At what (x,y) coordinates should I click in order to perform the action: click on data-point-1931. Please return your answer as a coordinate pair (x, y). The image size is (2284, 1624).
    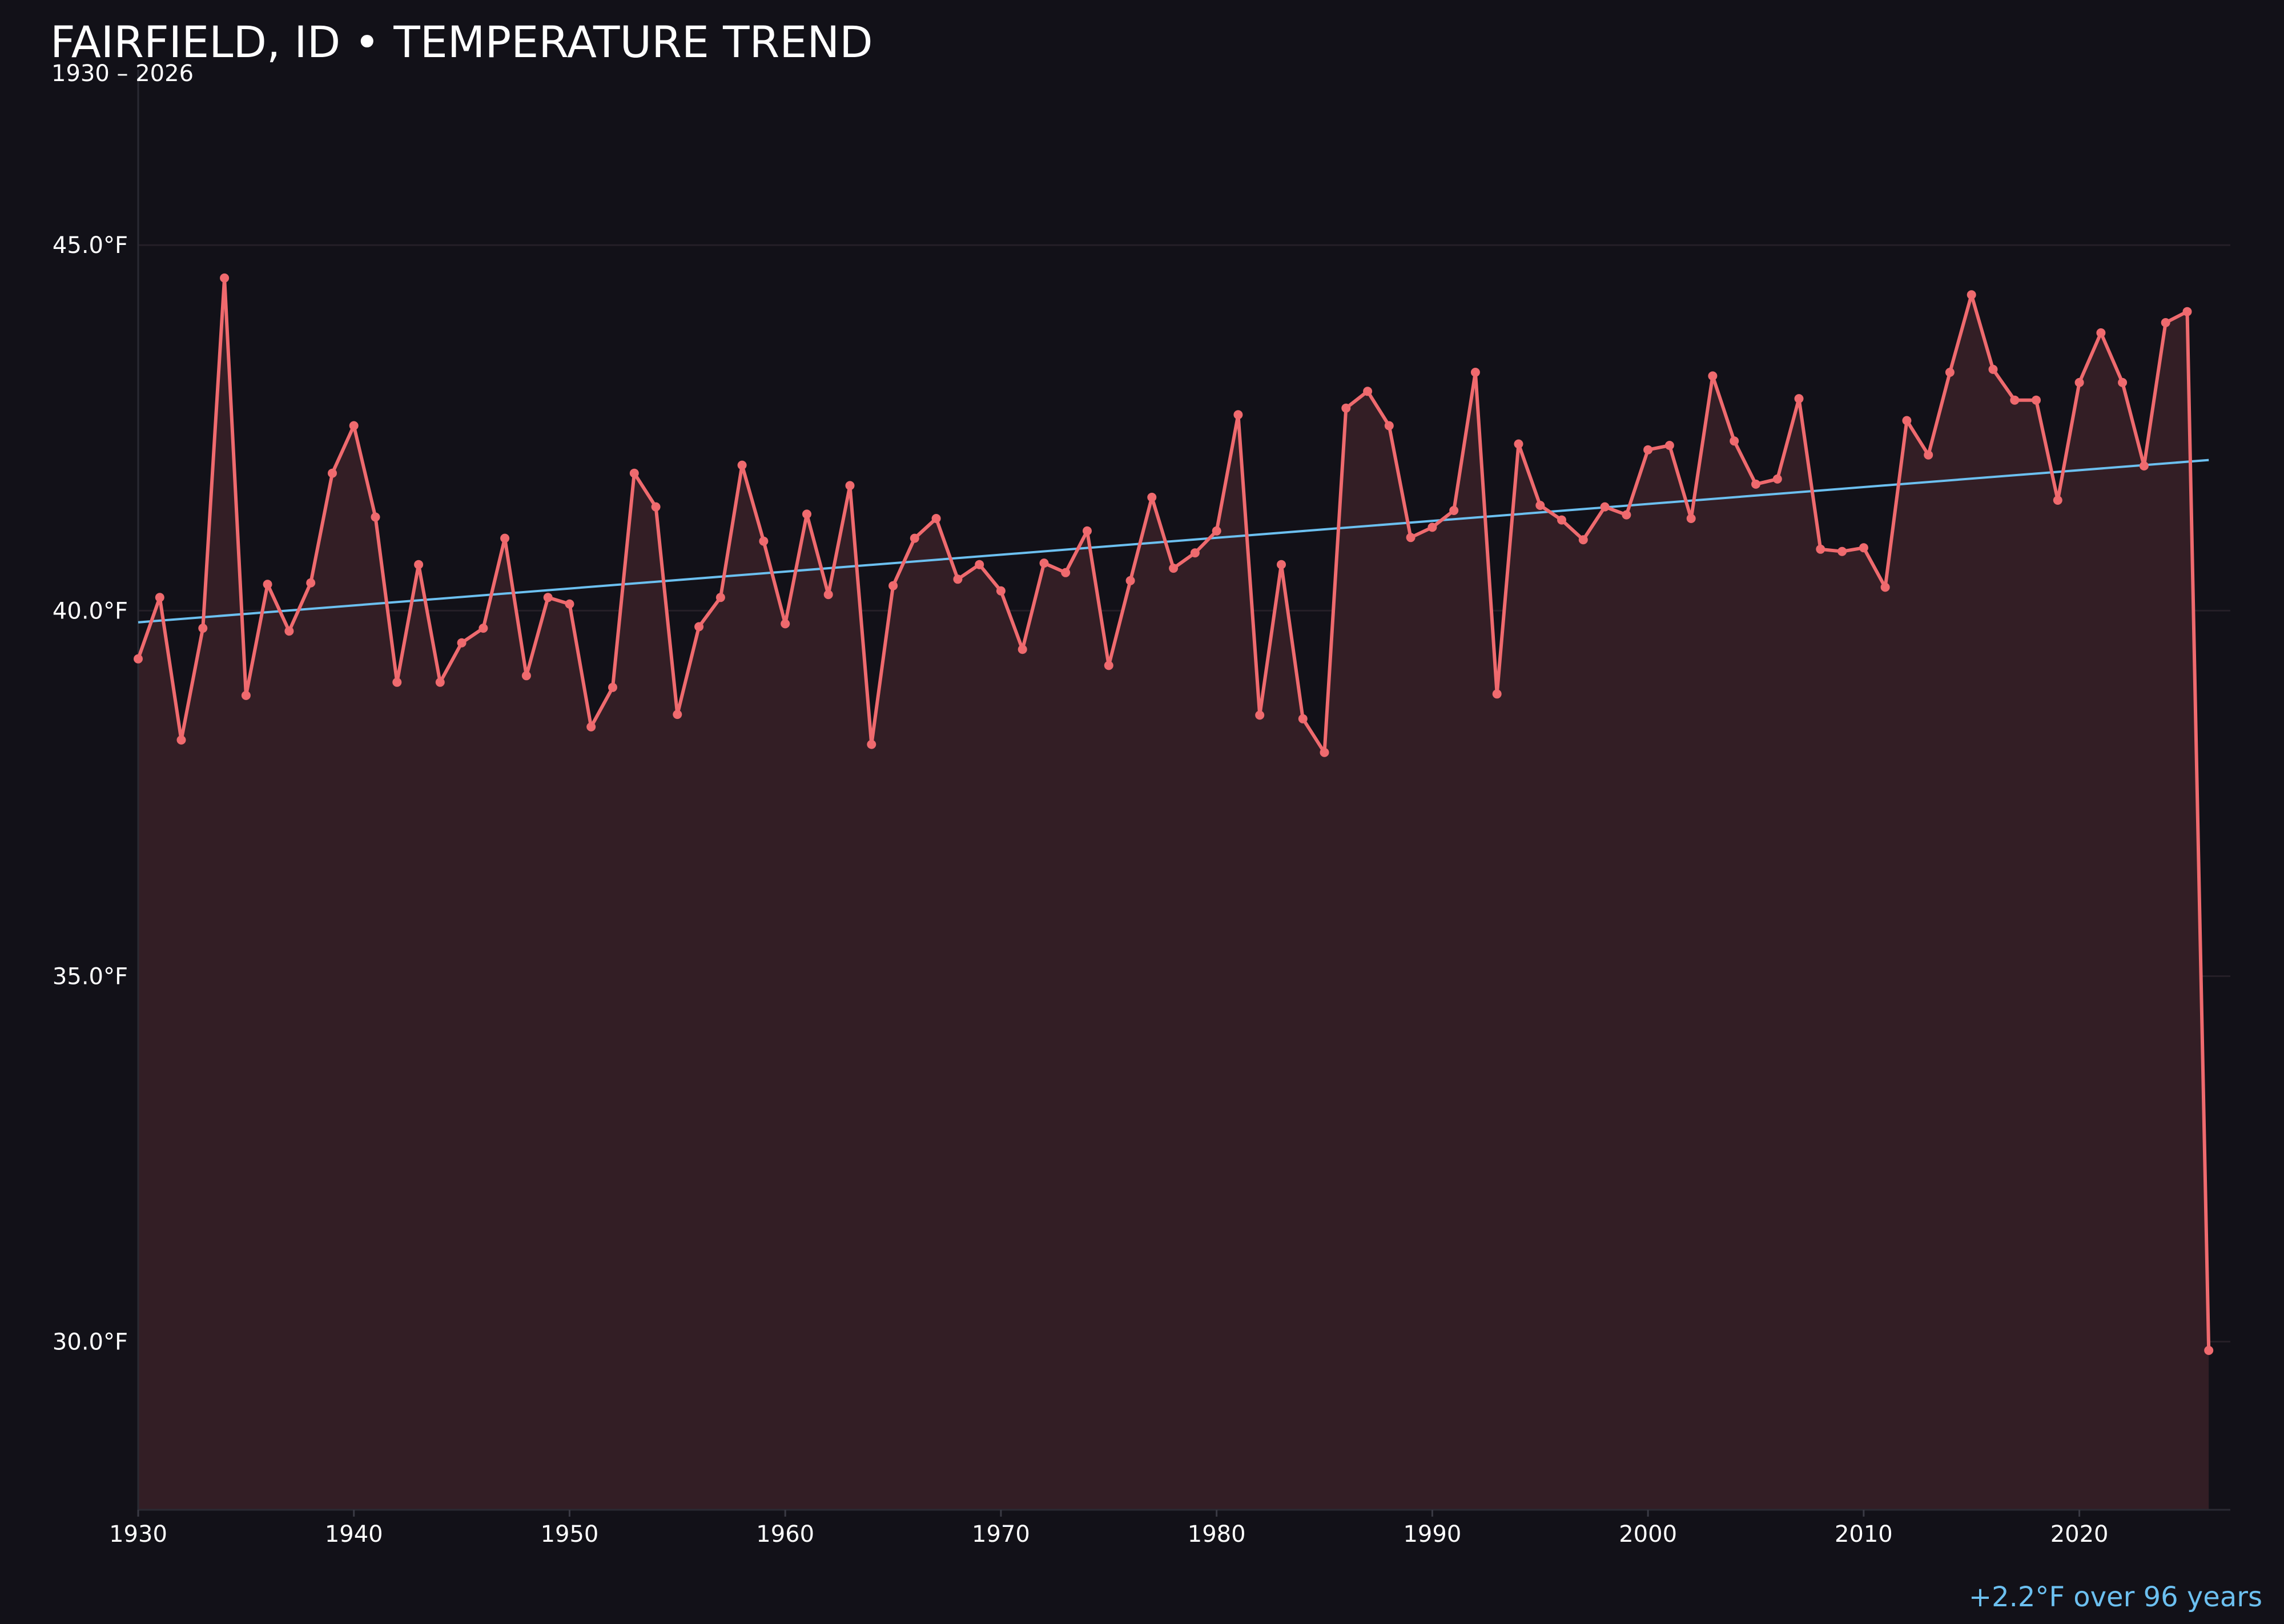
    Looking at the image, I should click on (159, 597).